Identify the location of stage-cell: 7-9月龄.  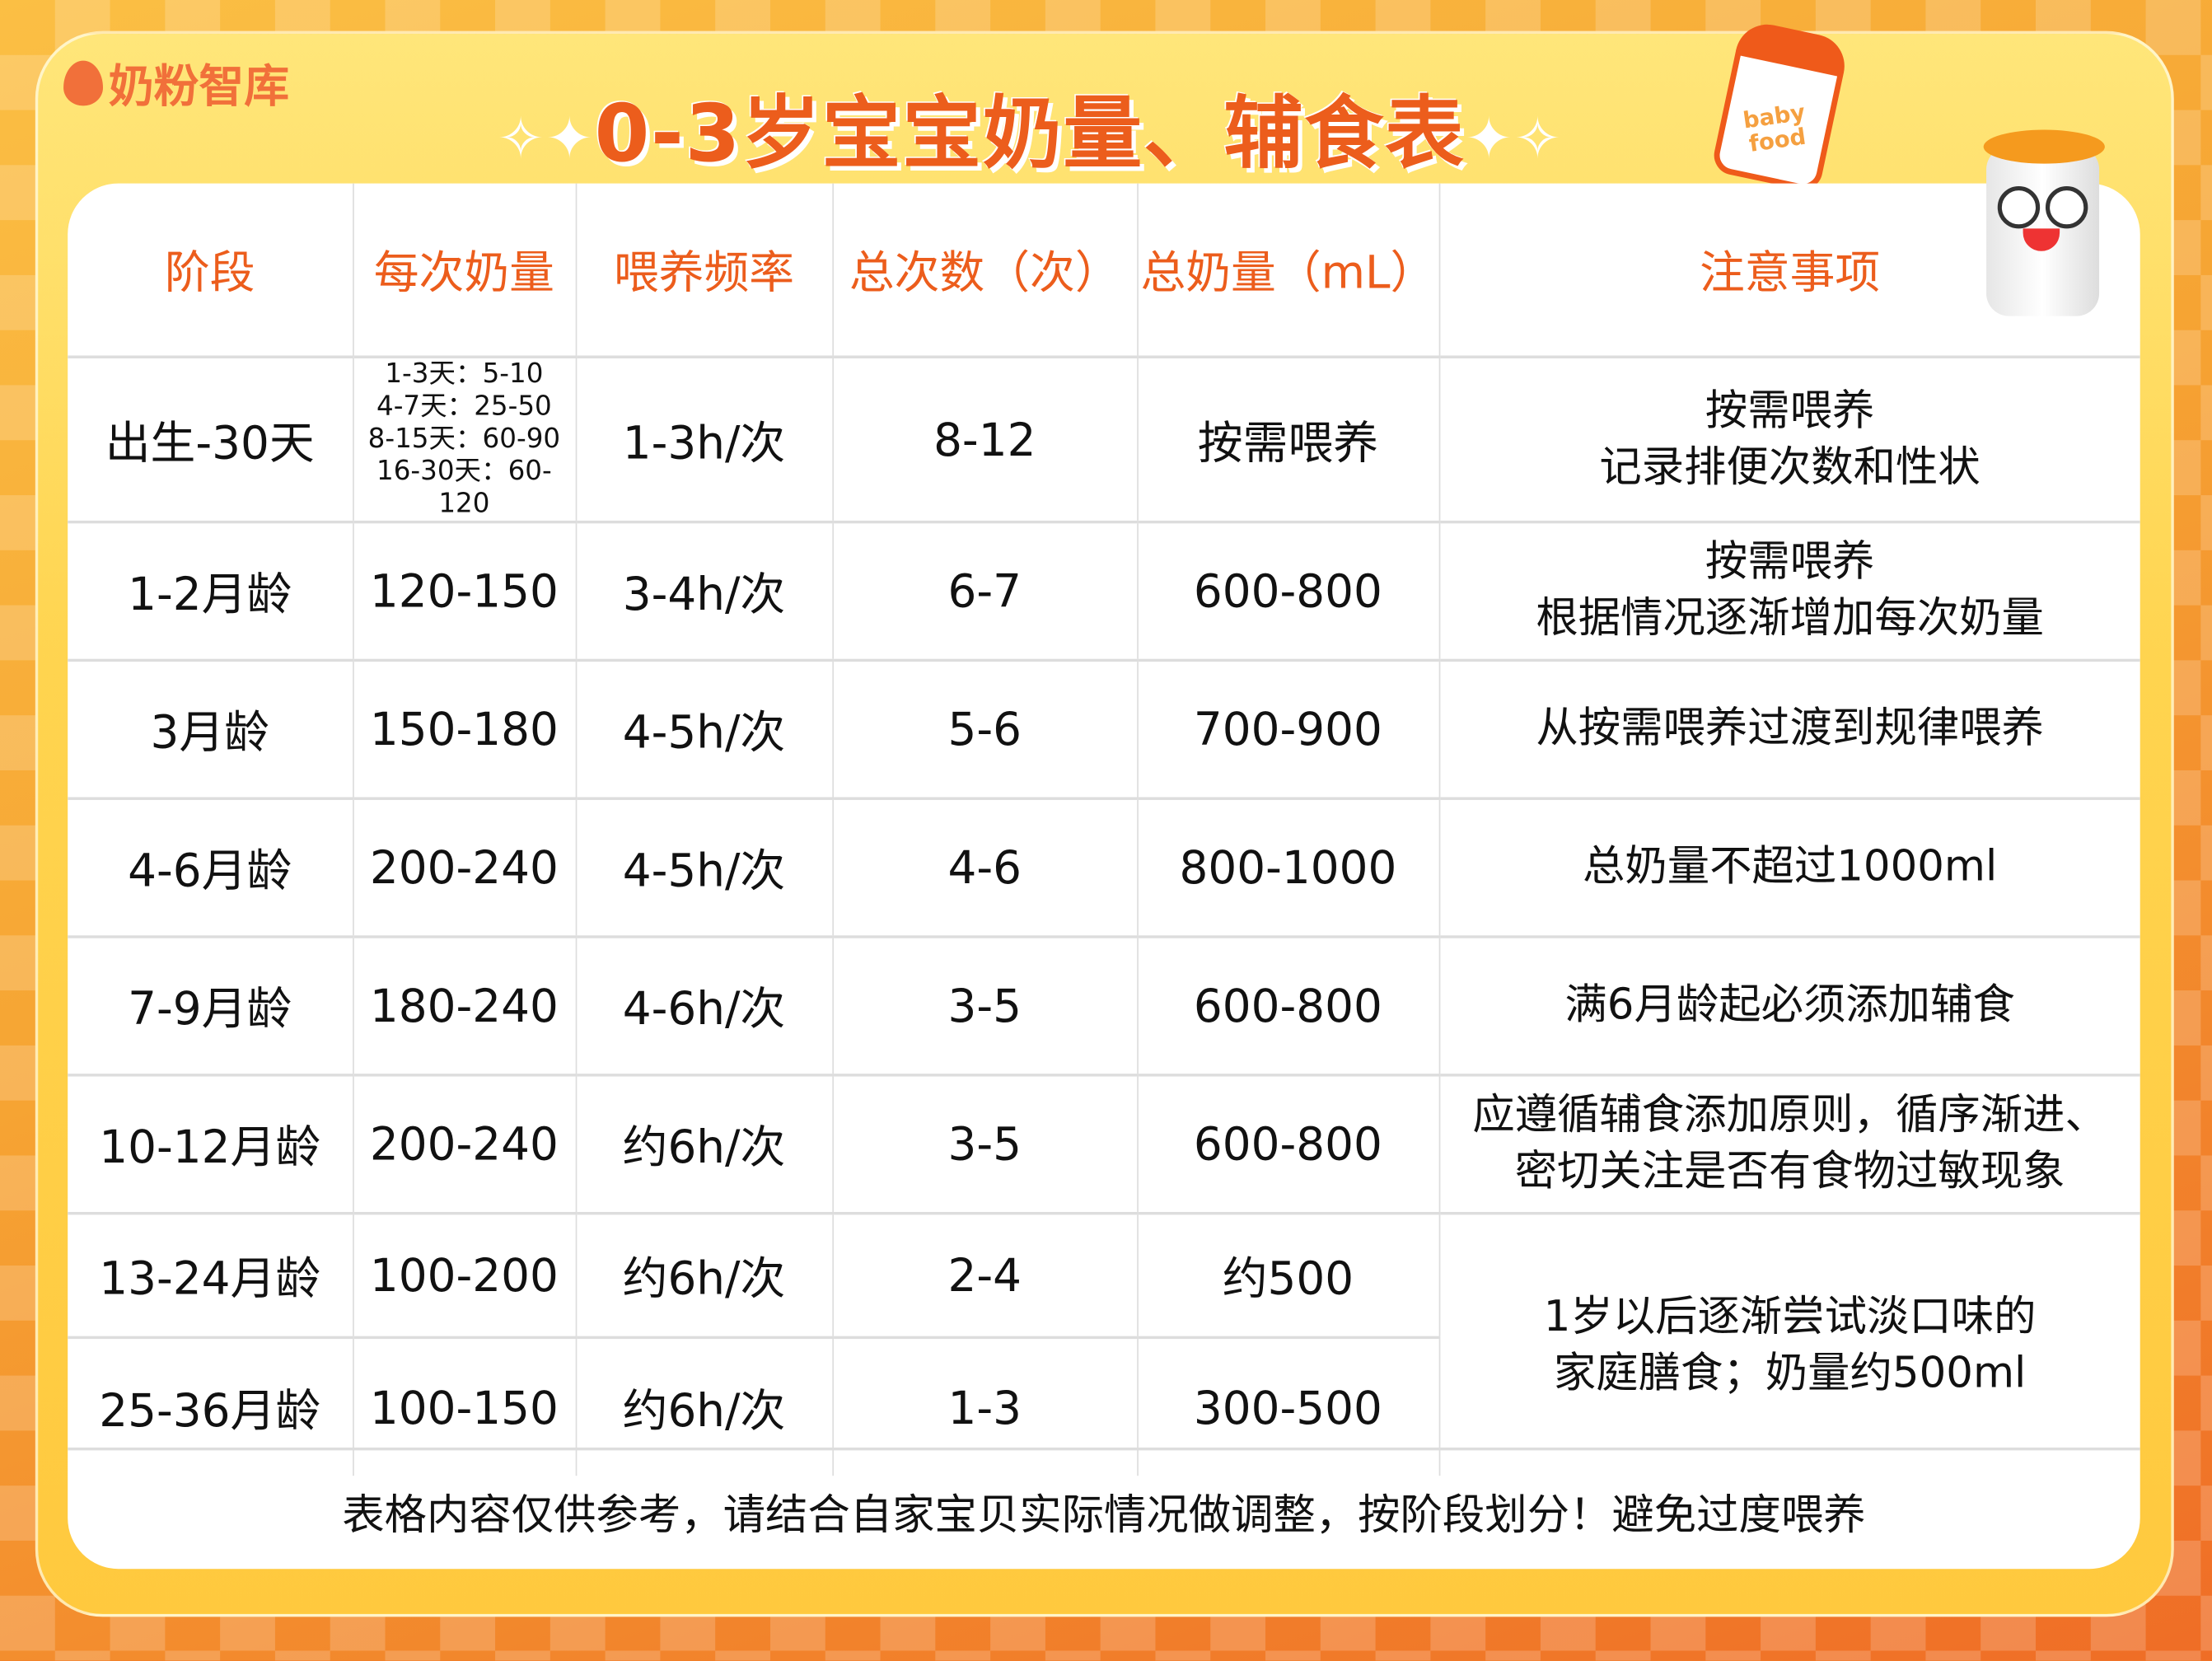
(210, 1005).